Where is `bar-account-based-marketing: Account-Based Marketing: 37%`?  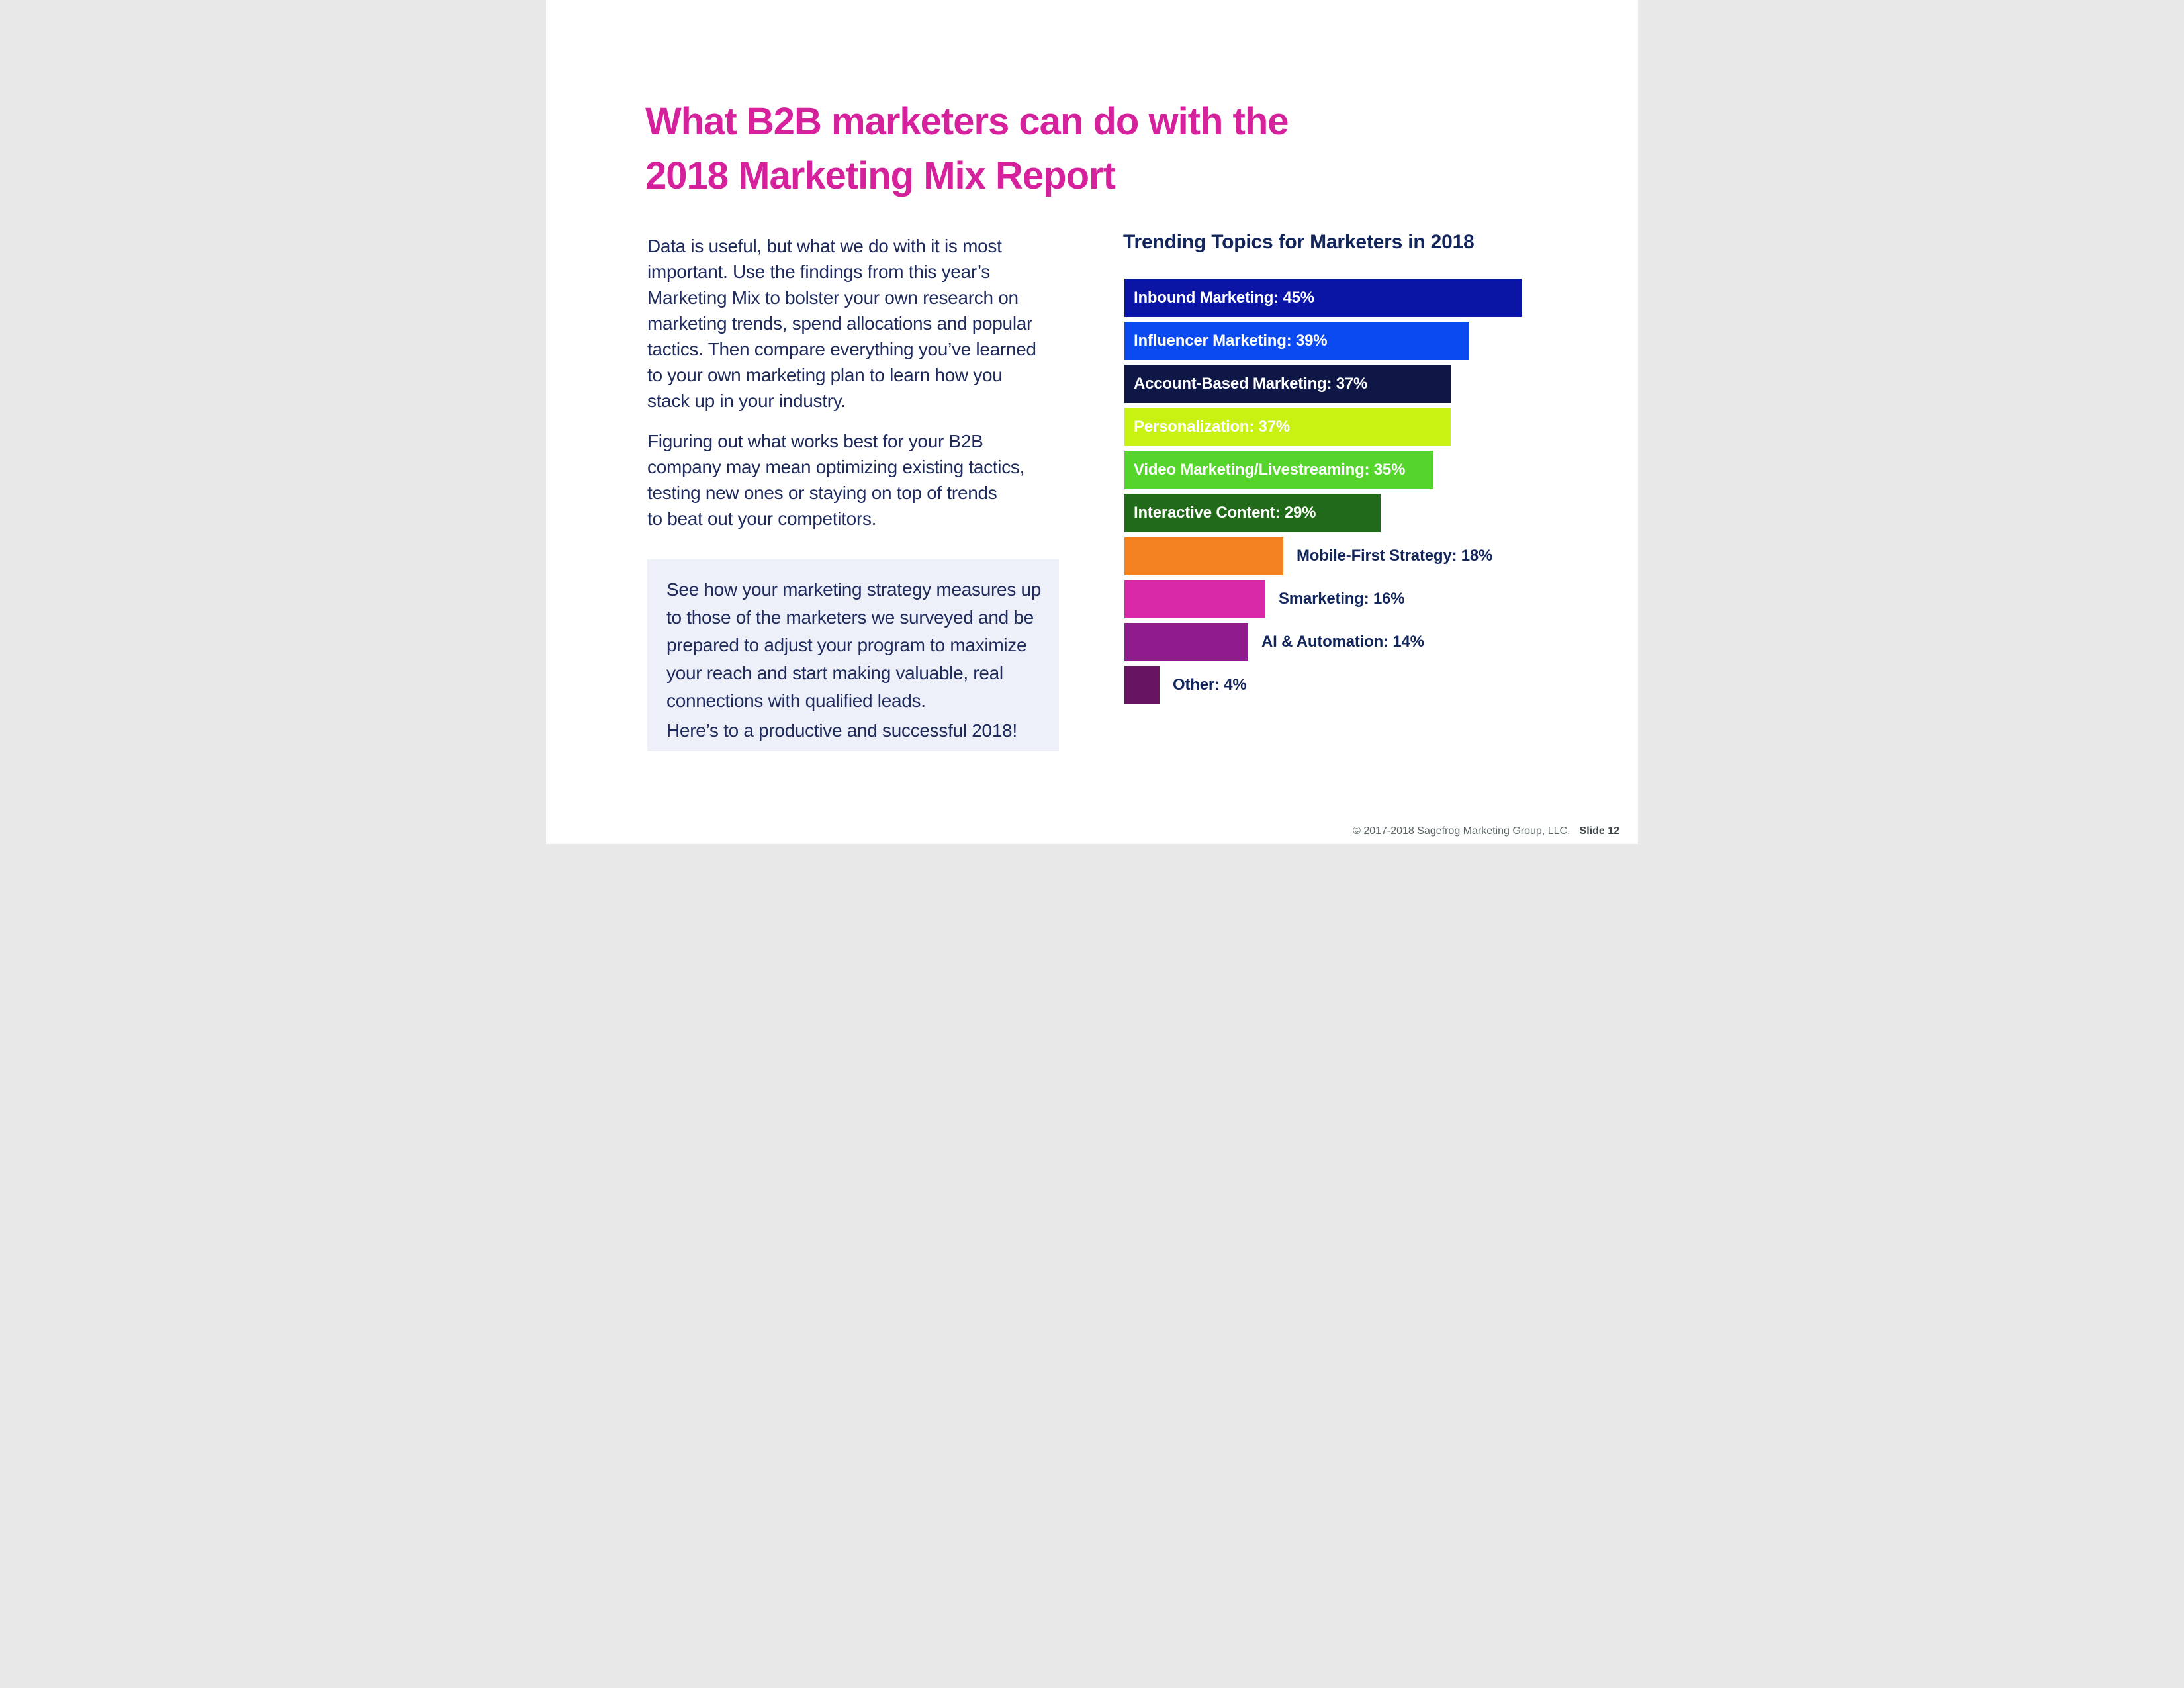 bar-account-based-marketing: Account-Based Marketing: 37% is located at coordinates (1287, 384).